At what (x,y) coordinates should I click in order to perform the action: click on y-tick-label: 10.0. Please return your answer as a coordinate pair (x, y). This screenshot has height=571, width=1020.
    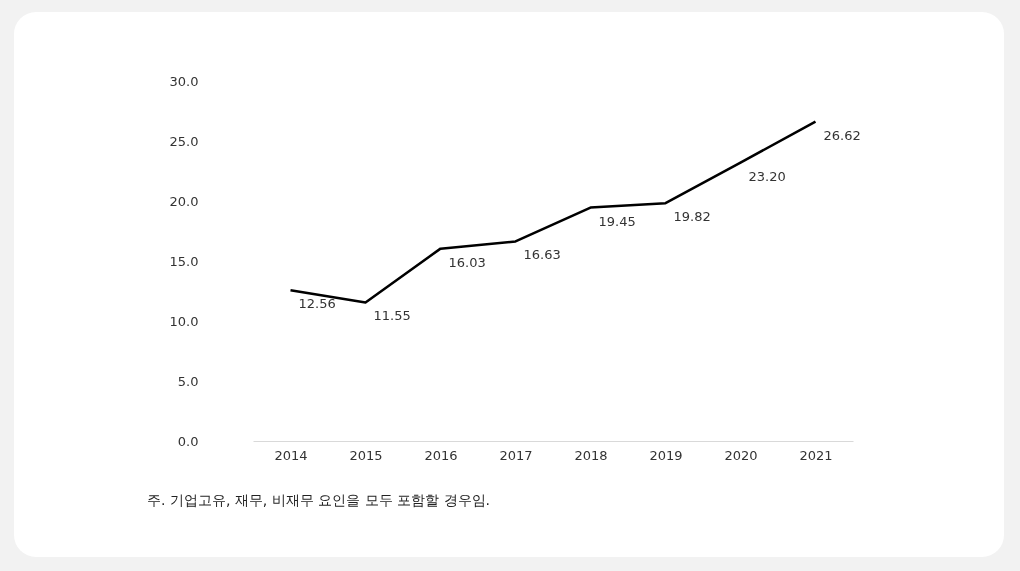
    Looking at the image, I should click on (184, 321).